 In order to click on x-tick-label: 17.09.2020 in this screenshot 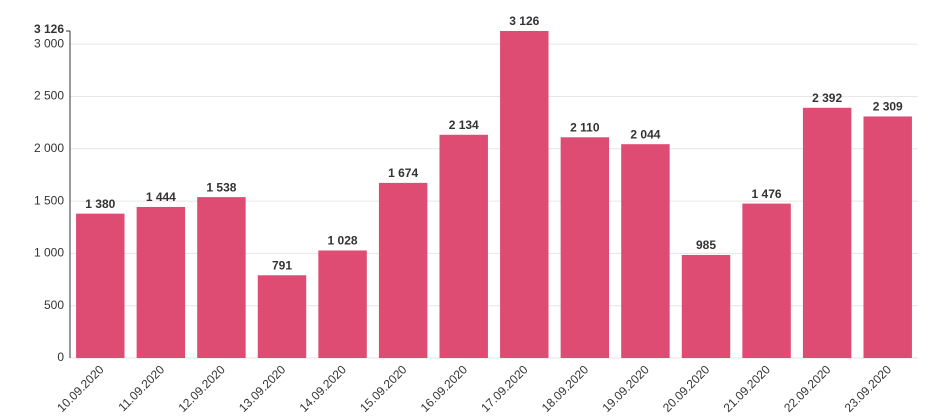, I will do `click(504, 388)`.